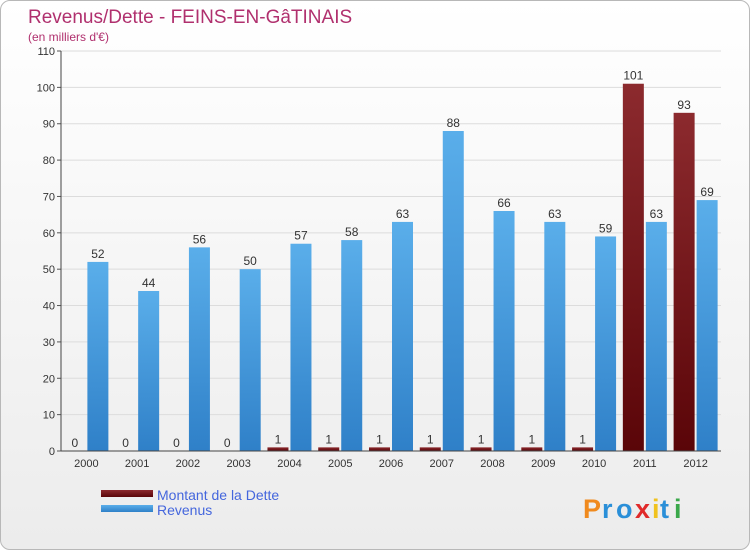 The width and height of the screenshot is (750, 550). What do you see at coordinates (379, 449) in the screenshot?
I see `bar-debt-2006` at bounding box center [379, 449].